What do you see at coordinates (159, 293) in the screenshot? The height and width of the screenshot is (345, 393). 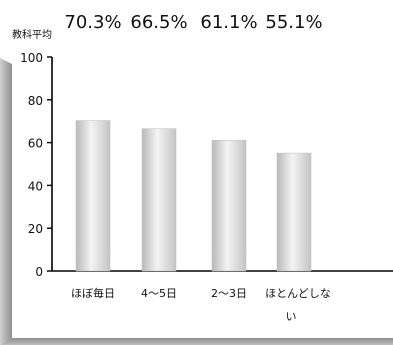 I see `x-tick-label: 4～5日` at bounding box center [159, 293].